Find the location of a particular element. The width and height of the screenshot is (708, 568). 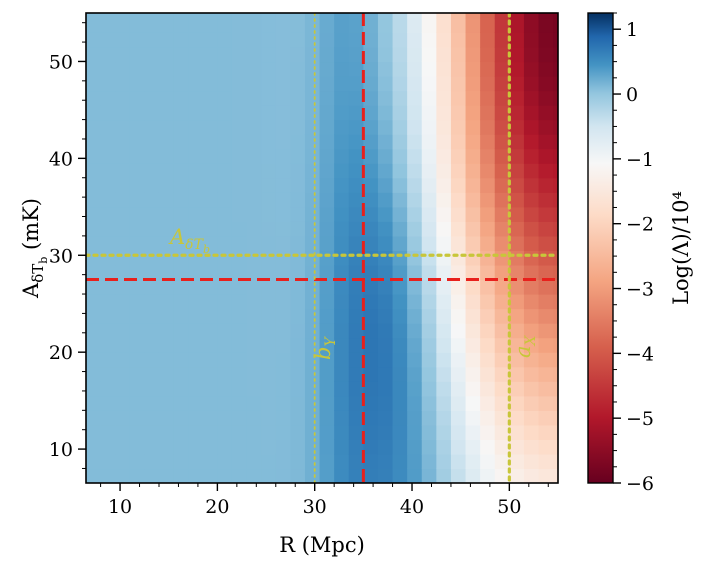

y-tick-label: 40 is located at coordinates (61, 159).